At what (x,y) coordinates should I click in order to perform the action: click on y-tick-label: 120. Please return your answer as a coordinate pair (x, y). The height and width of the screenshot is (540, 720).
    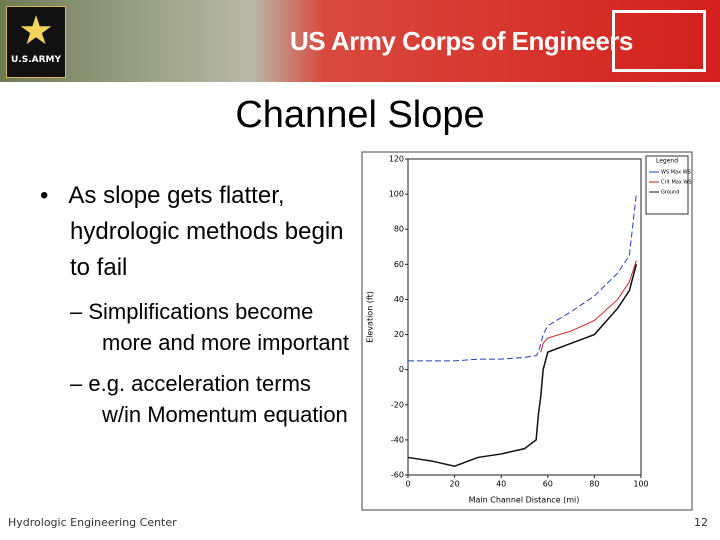
    Looking at the image, I should click on (396, 159).